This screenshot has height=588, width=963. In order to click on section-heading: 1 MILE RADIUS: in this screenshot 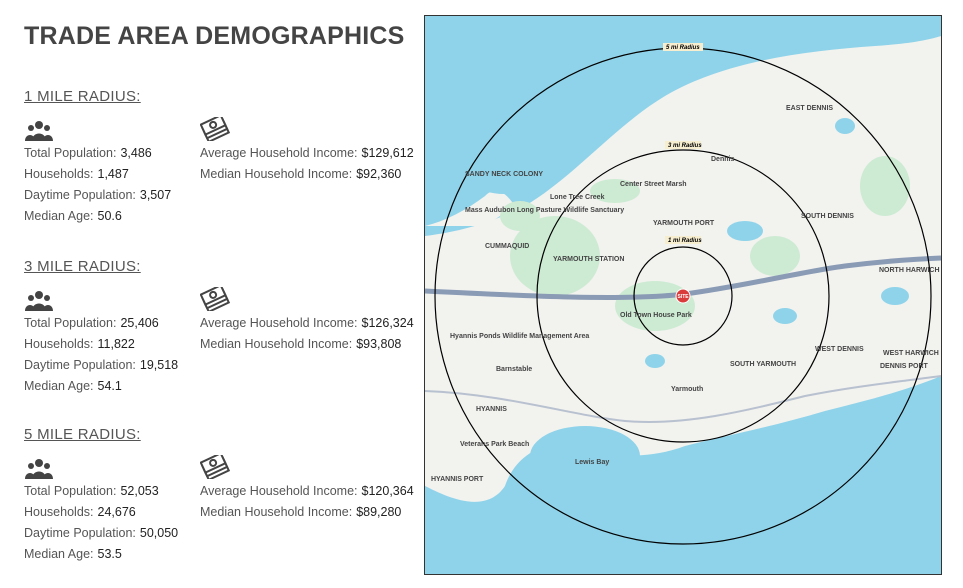, I will do `click(82, 96)`.